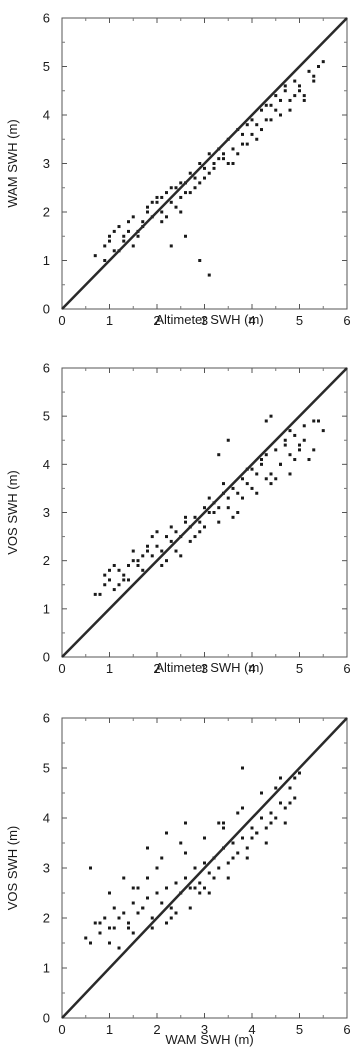 The image size is (352, 1048). Describe the element at coordinates (156, 320) in the screenshot. I see `x-tick-label: 2` at that location.